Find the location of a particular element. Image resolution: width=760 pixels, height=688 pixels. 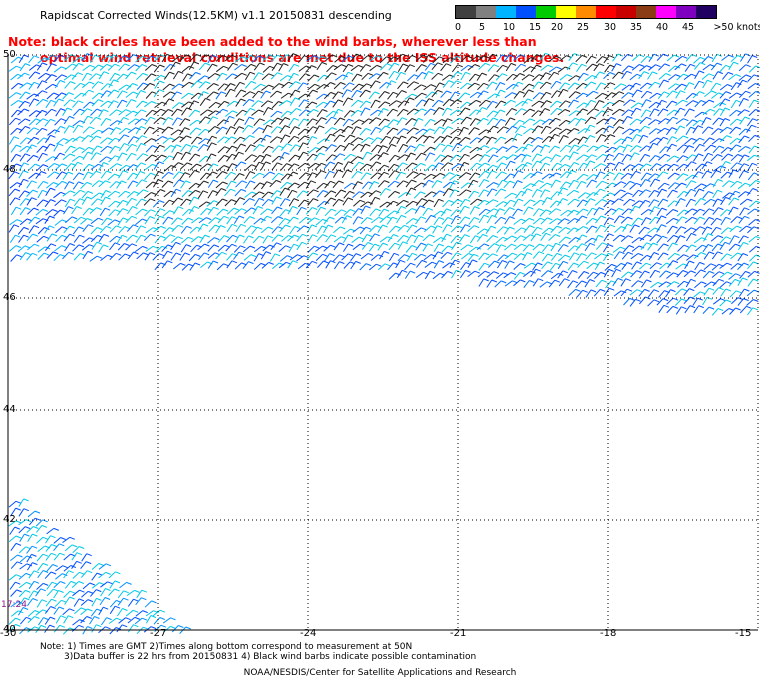

longitude-label: -21 is located at coordinates (458, 633).